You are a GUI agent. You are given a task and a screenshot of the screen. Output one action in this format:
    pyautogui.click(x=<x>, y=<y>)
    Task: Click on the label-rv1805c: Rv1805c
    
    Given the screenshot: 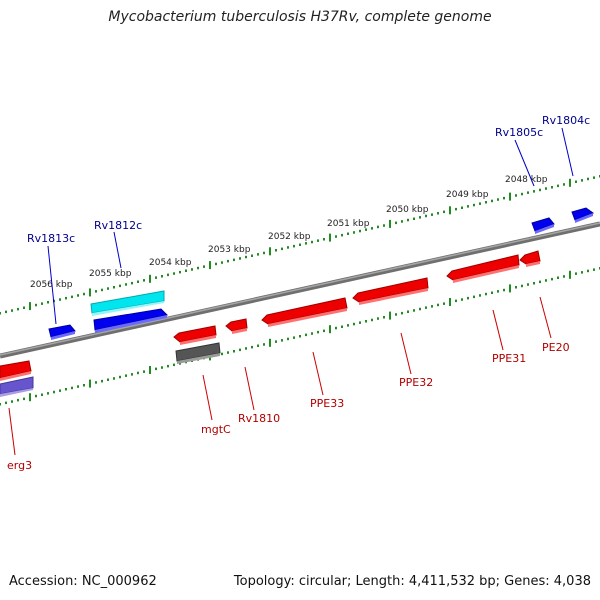 What is the action you would take?
    pyautogui.click(x=519, y=132)
    